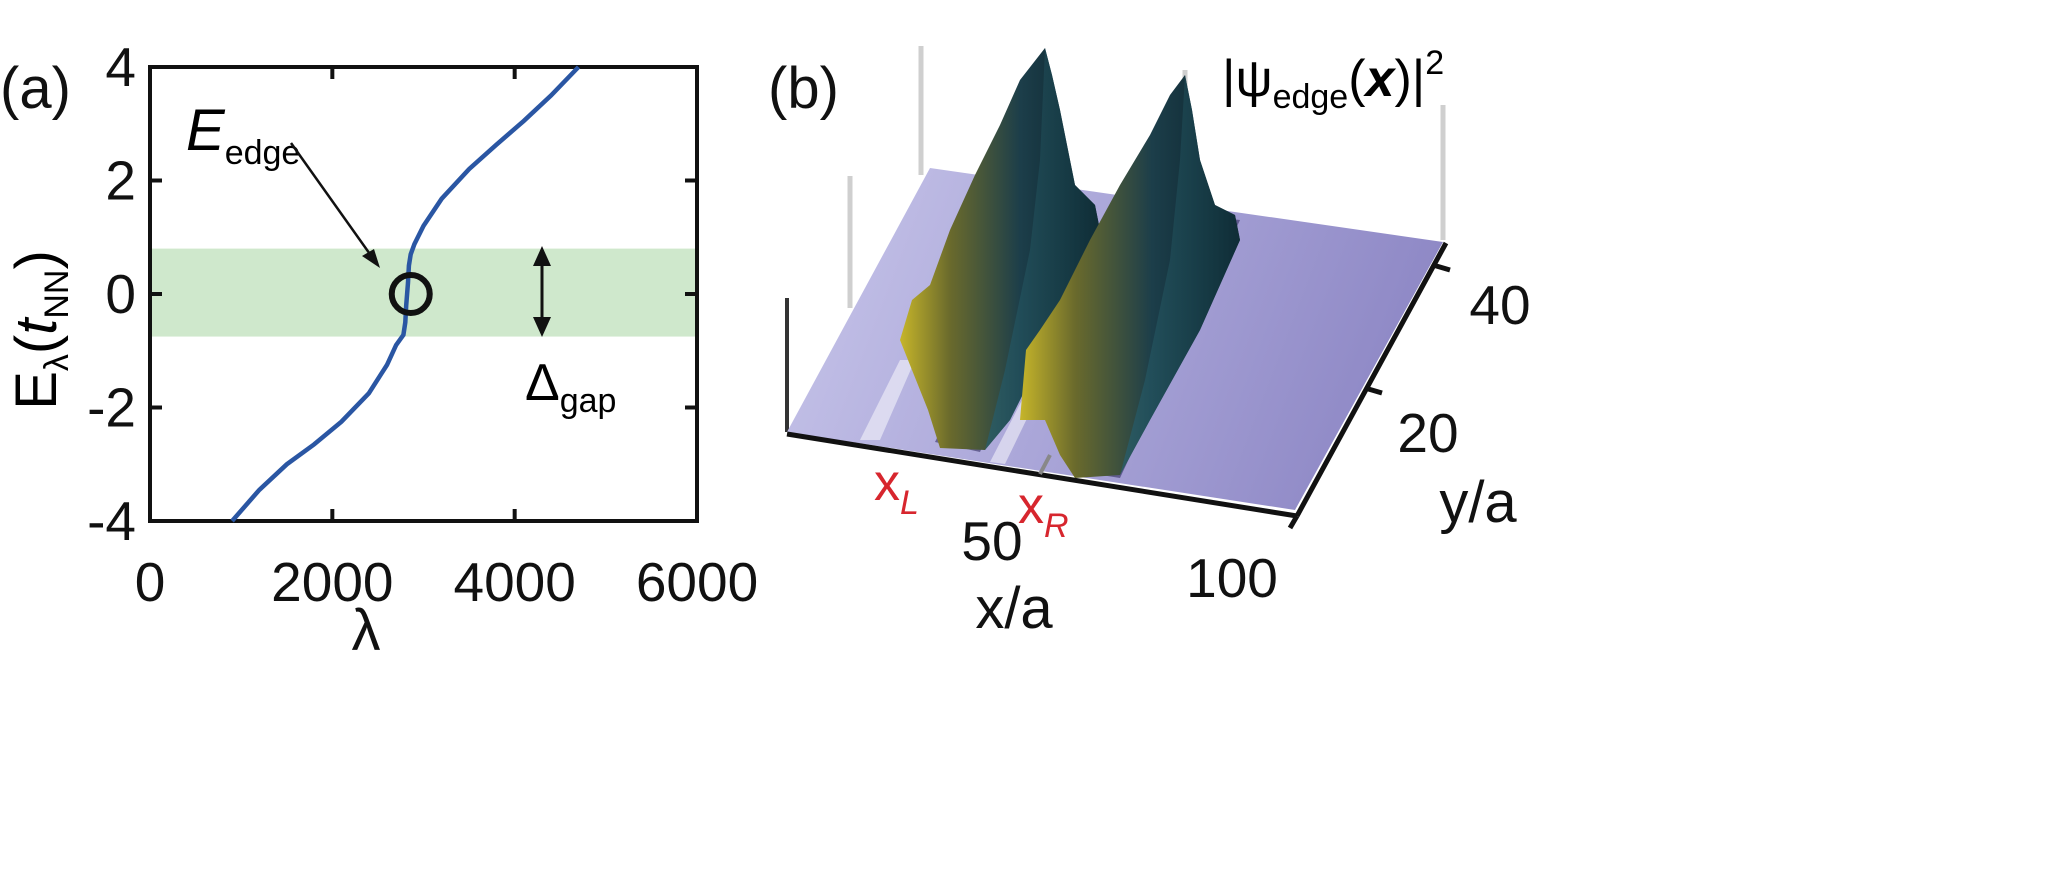 This screenshot has height=881, width=2071. What do you see at coordinates (542, 383) in the screenshot?
I see `gap-annotation-main: Δ` at bounding box center [542, 383].